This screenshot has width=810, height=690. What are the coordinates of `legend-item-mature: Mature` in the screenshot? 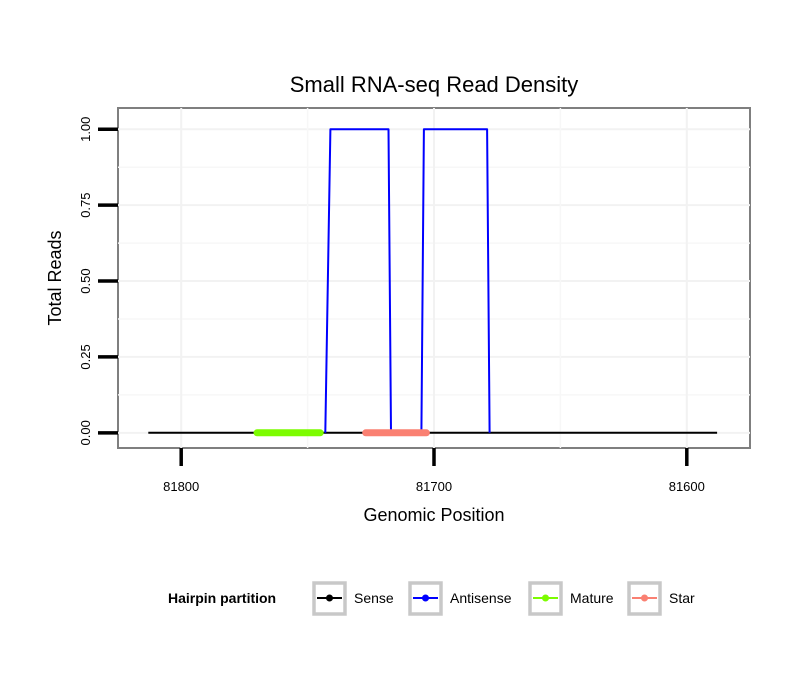 It's located at (571, 598).